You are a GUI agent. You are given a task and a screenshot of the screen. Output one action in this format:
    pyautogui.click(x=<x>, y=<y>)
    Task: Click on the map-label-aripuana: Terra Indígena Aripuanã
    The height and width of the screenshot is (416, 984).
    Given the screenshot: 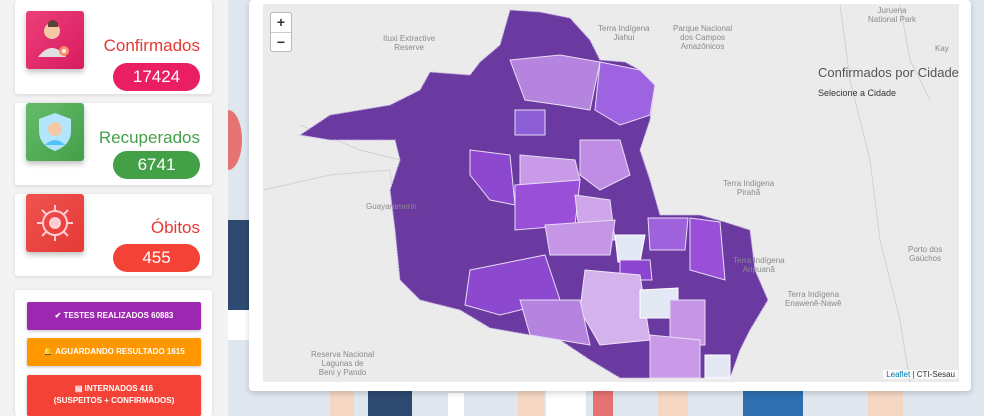 What is the action you would take?
    pyautogui.click(x=759, y=265)
    